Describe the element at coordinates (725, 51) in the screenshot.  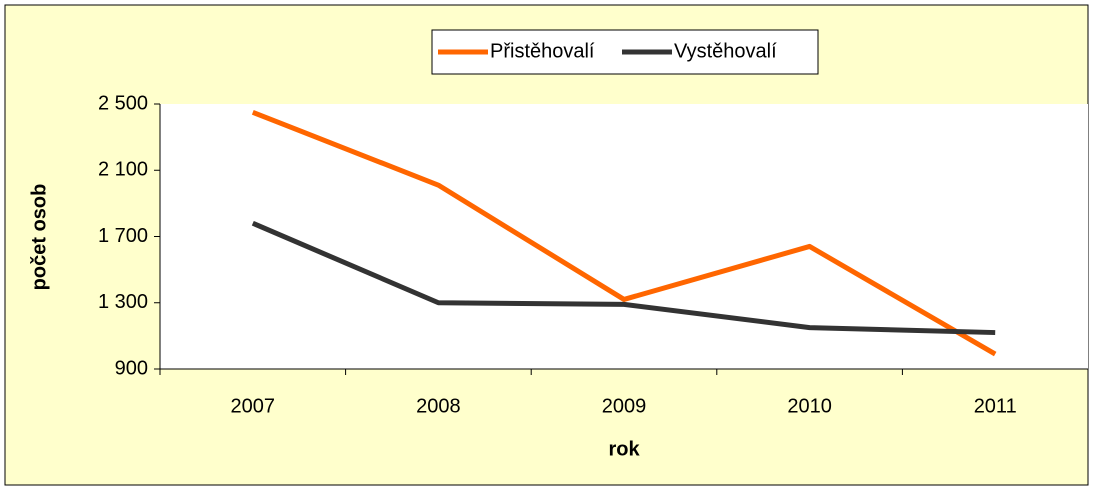
I see `legend-label: Vystěhovalí` at that location.